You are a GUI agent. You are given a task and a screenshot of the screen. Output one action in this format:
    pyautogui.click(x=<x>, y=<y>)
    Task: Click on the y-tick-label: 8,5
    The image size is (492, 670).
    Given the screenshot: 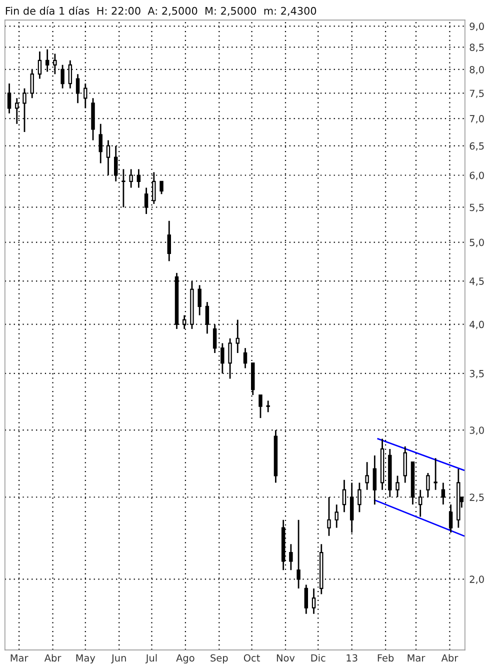 What is the action you would take?
    pyautogui.click(x=477, y=48)
    